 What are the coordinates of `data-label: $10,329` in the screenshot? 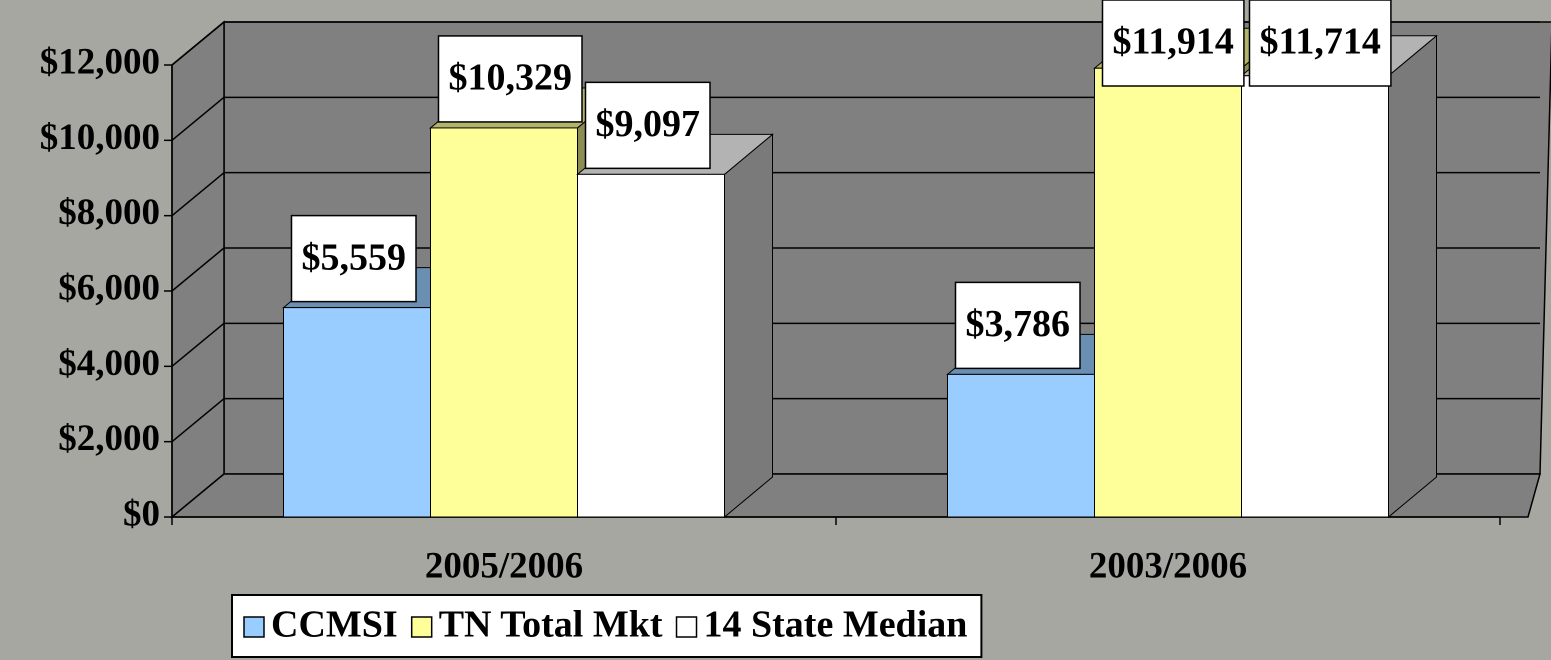 It's located at (510, 79).